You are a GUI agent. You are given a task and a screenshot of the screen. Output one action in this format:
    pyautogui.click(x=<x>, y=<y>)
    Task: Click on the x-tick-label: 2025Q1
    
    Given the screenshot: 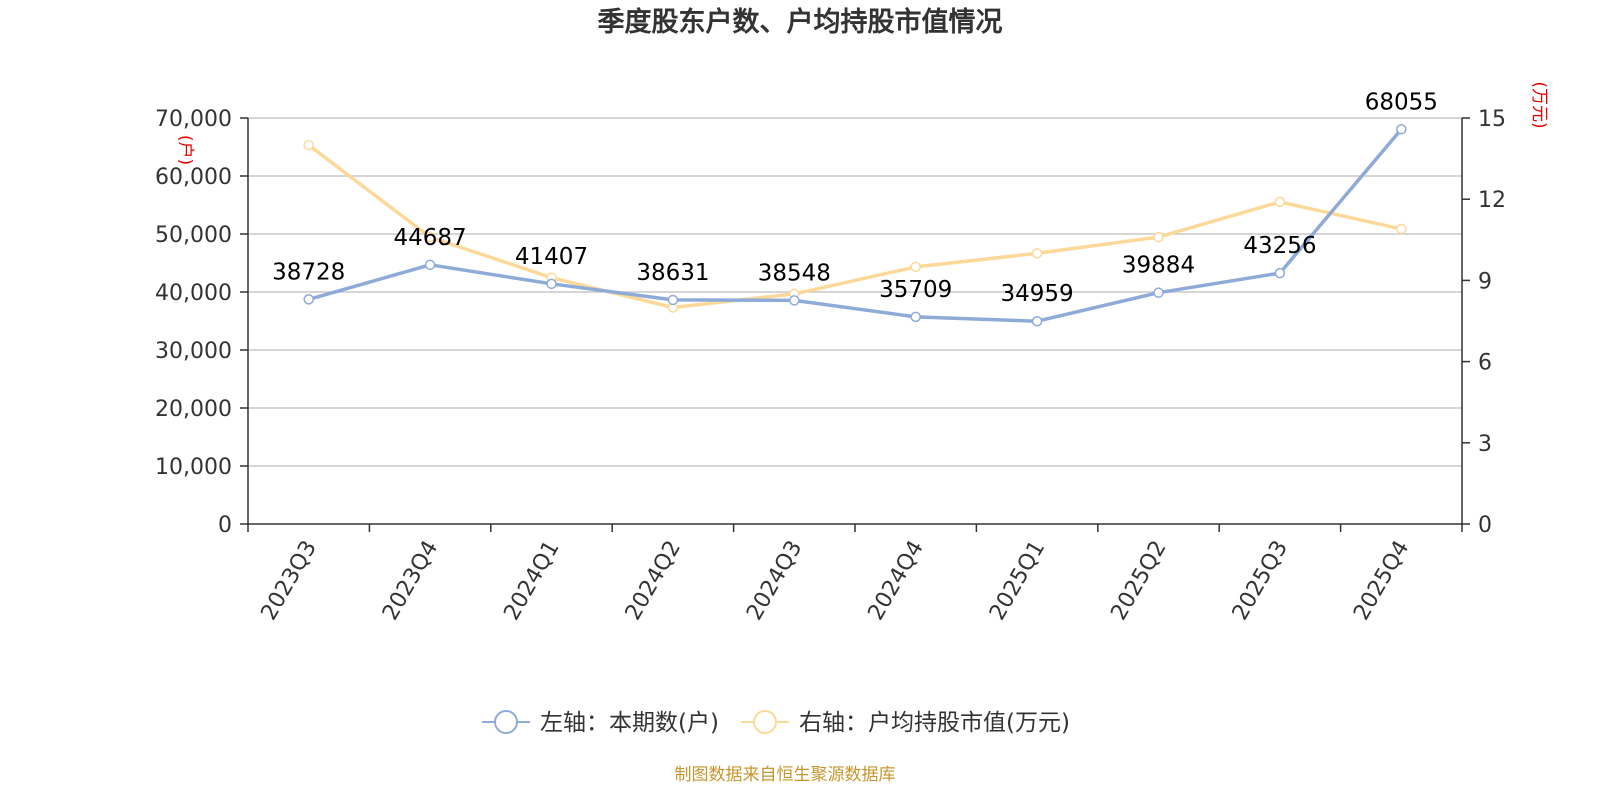 What is the action you would take?
    pyautogui.click(x=1017, y=581)
    